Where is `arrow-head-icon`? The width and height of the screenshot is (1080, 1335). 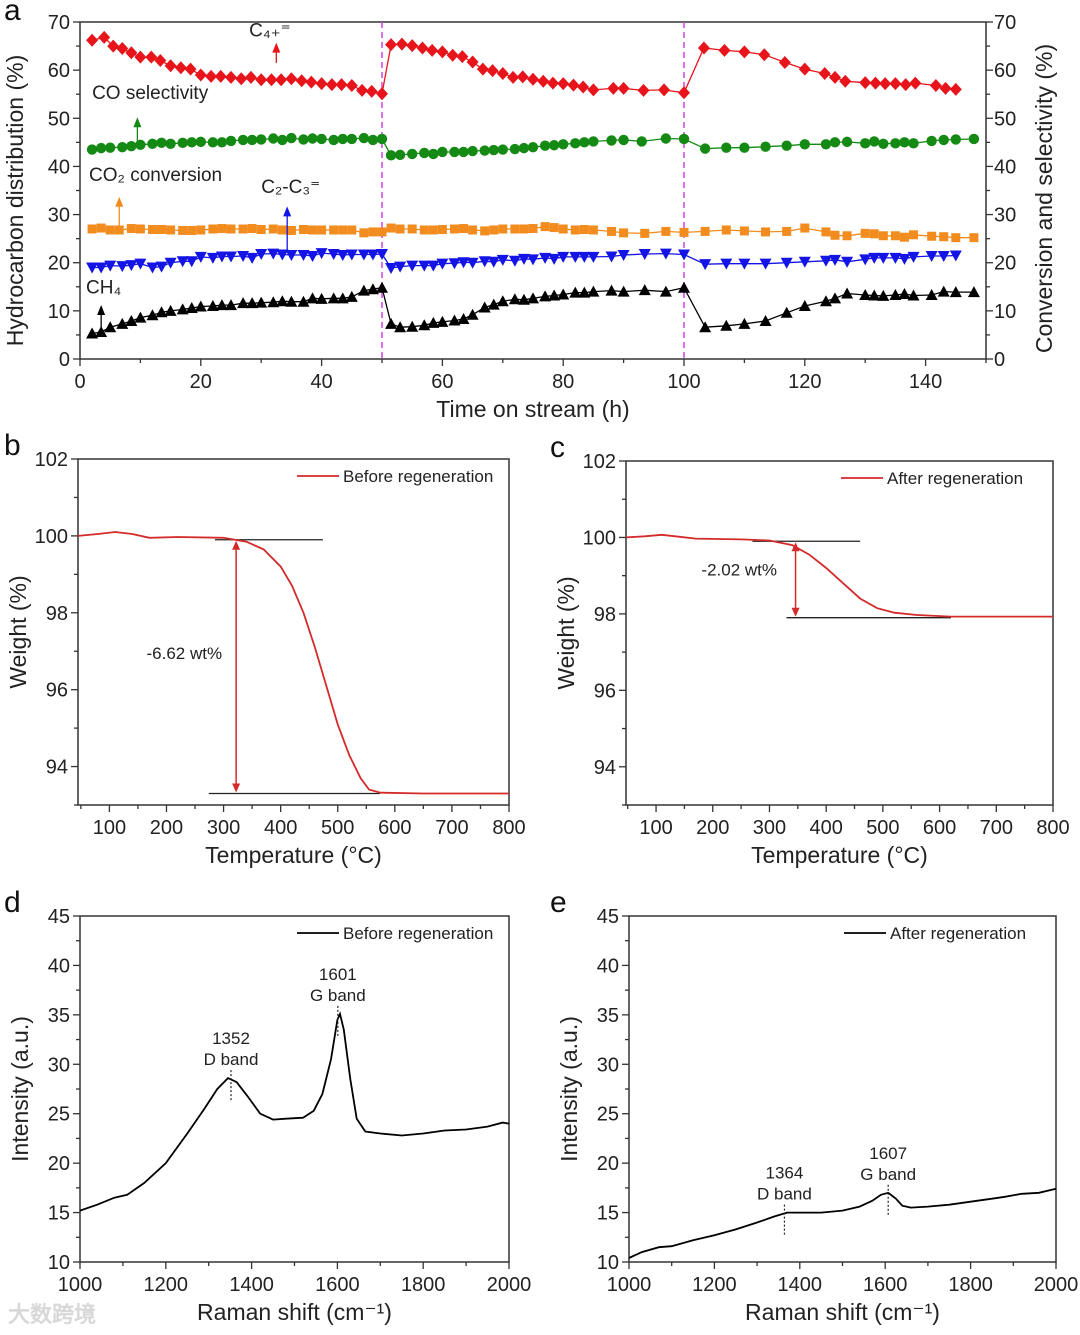 arrow-head-icon is located at coordinates (276, 47).